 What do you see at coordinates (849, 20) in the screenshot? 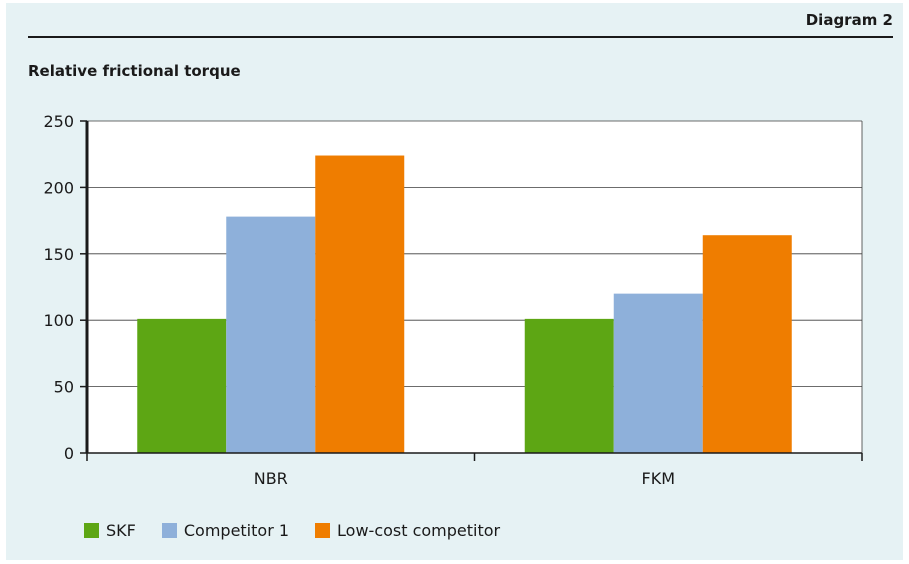
I see `diagram-label: Diagram 2` at bounding box center [849, 20].